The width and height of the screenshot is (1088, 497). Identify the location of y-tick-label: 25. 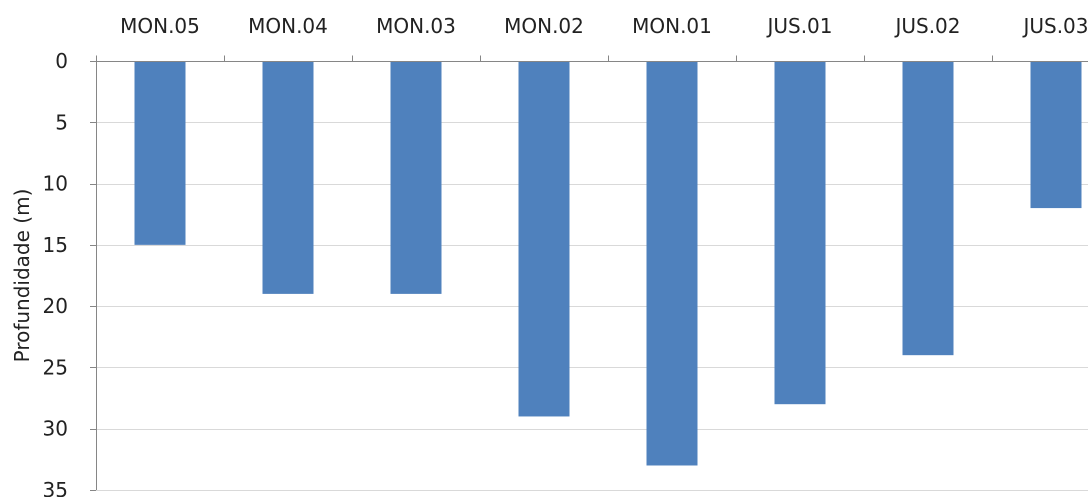
(55, 367).